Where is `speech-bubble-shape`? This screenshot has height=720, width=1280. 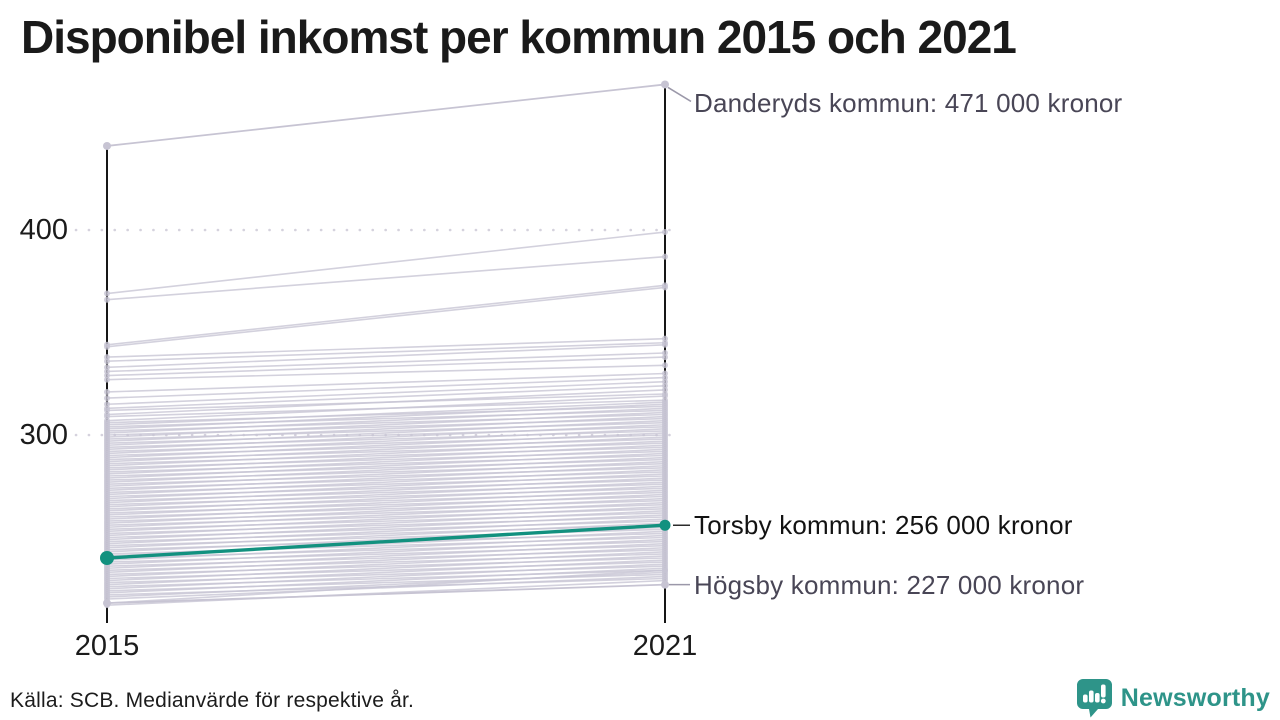 speech-bubble-shape is located at coordinates (1094, 698).